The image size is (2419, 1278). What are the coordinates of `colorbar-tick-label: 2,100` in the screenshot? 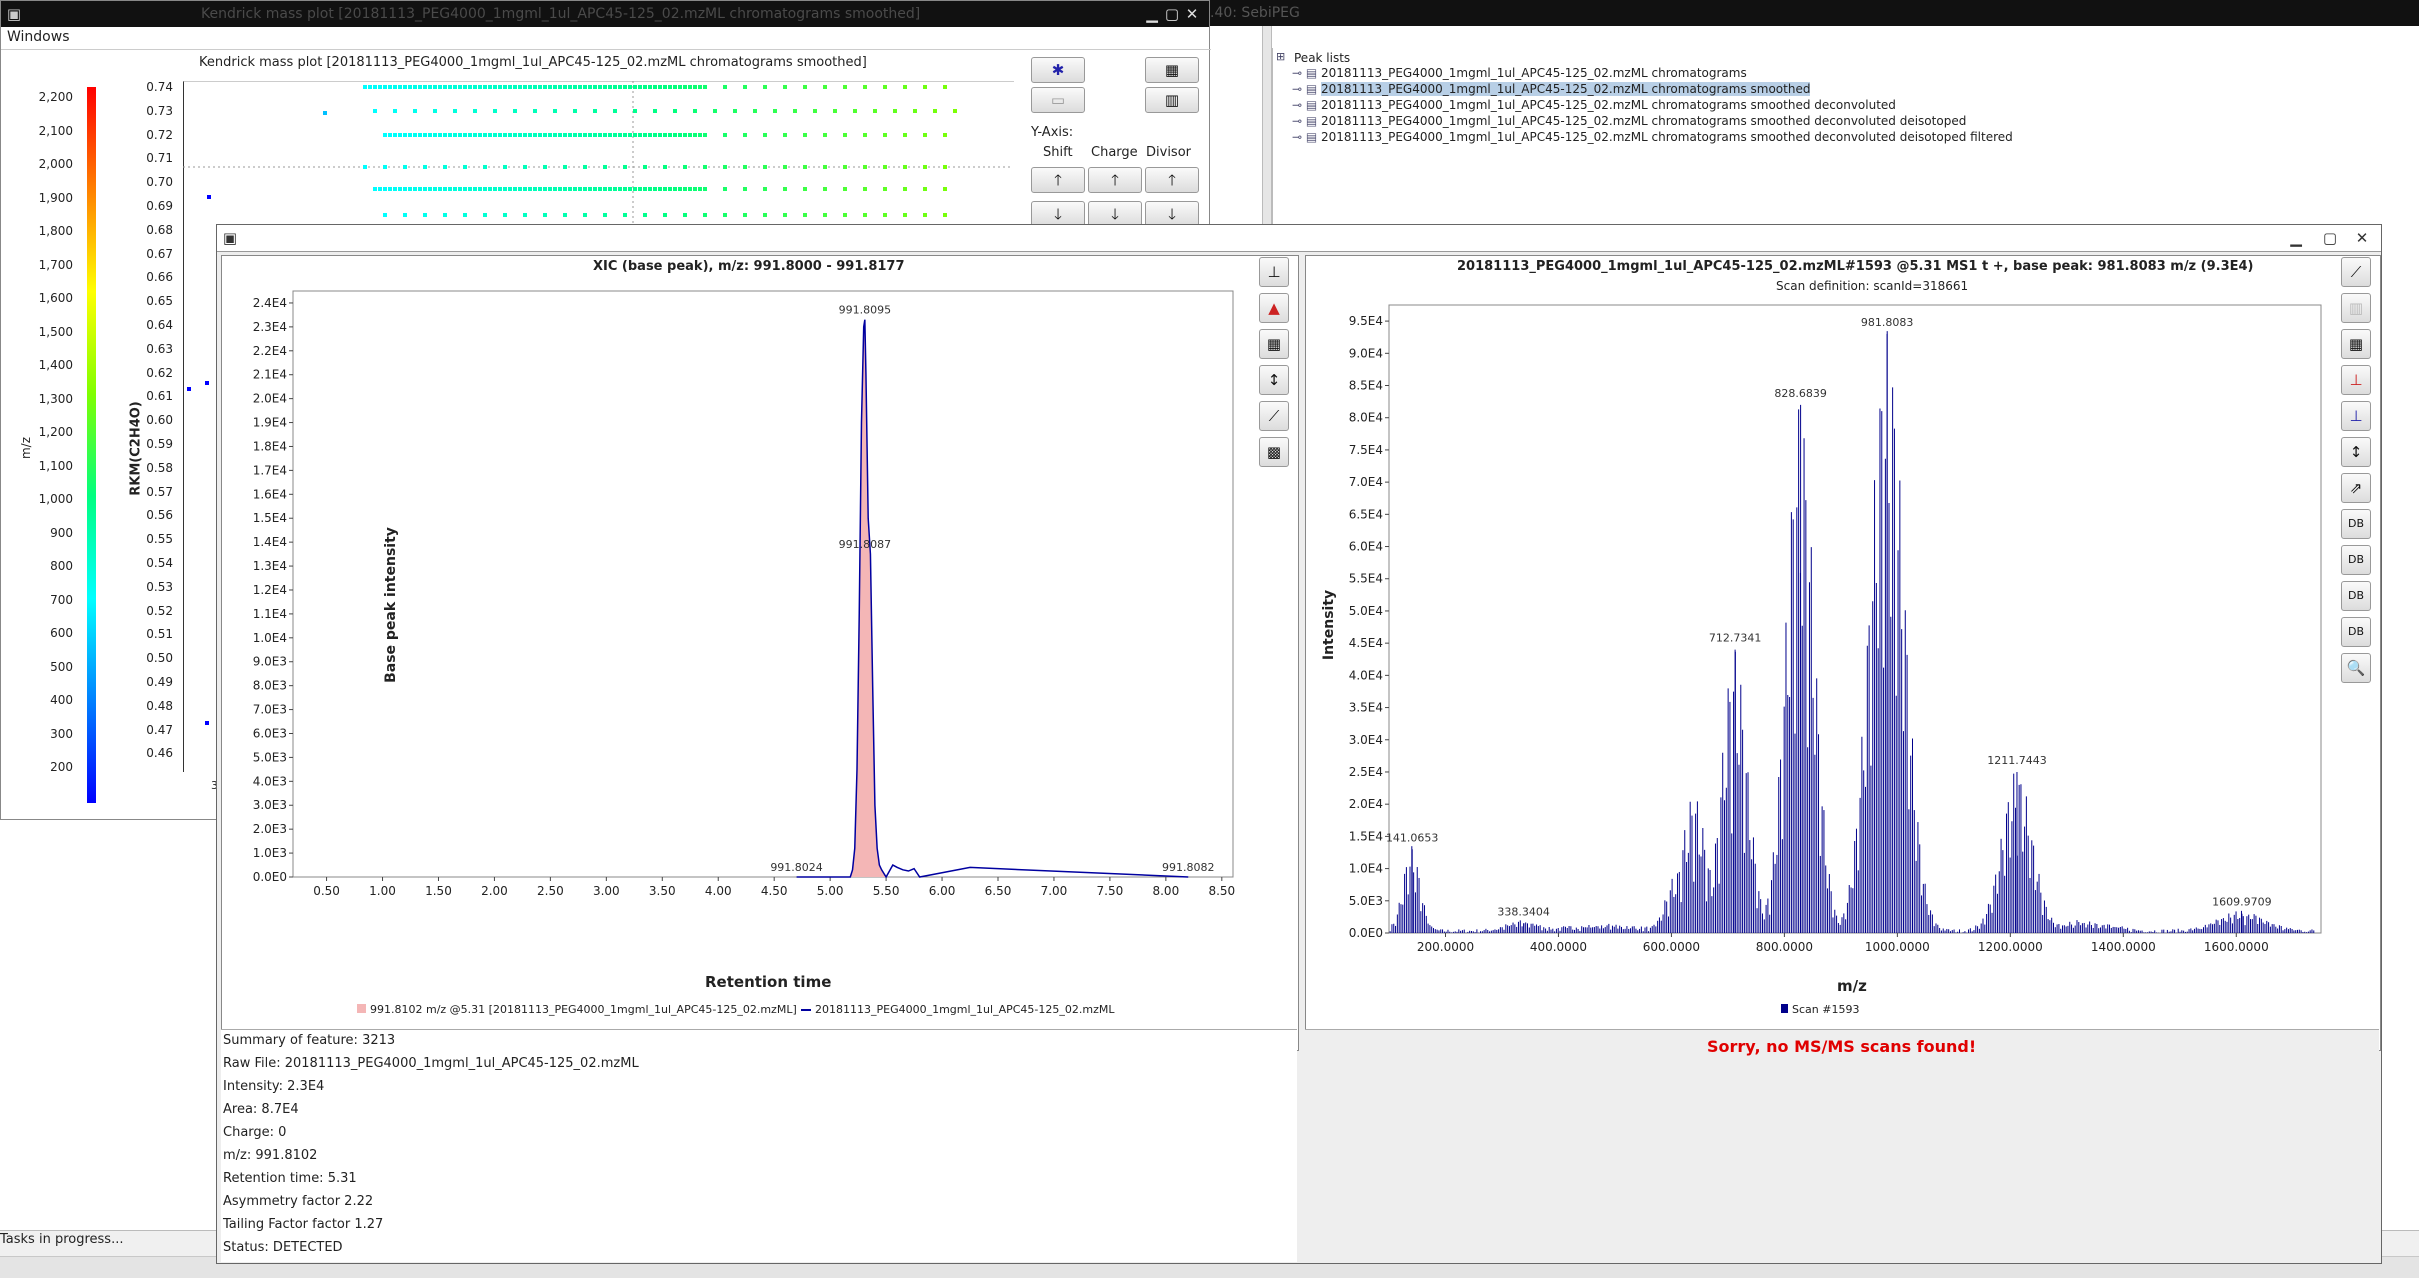 It's located at (55, 130).